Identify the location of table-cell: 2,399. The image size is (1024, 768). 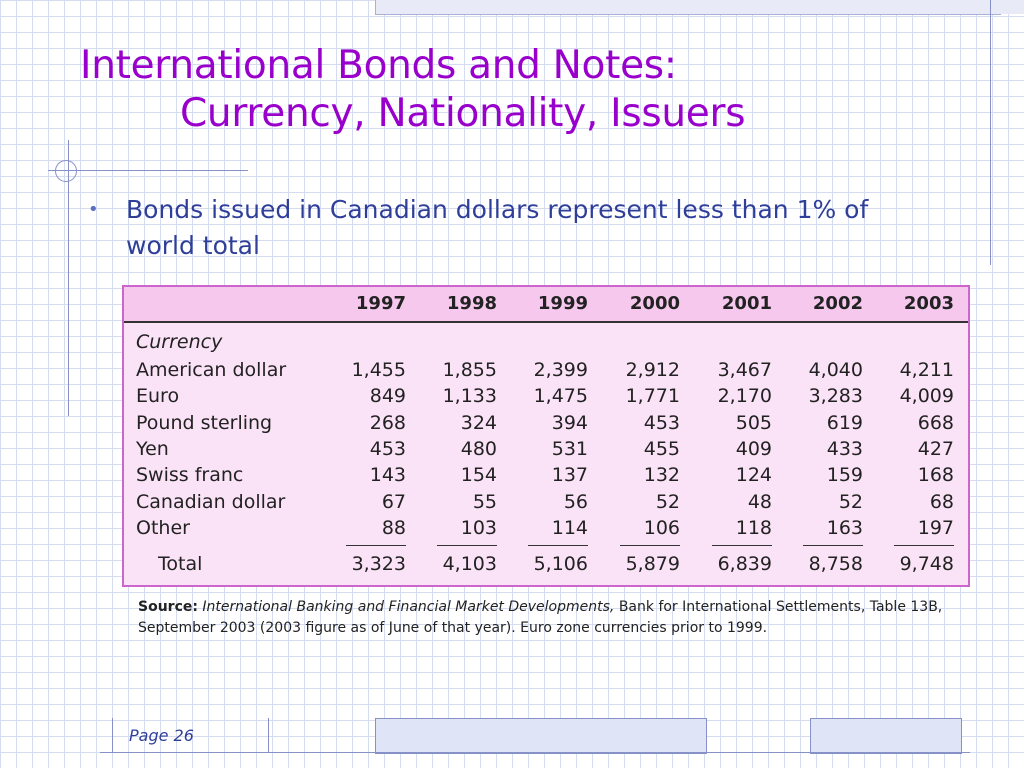
(560, 370).